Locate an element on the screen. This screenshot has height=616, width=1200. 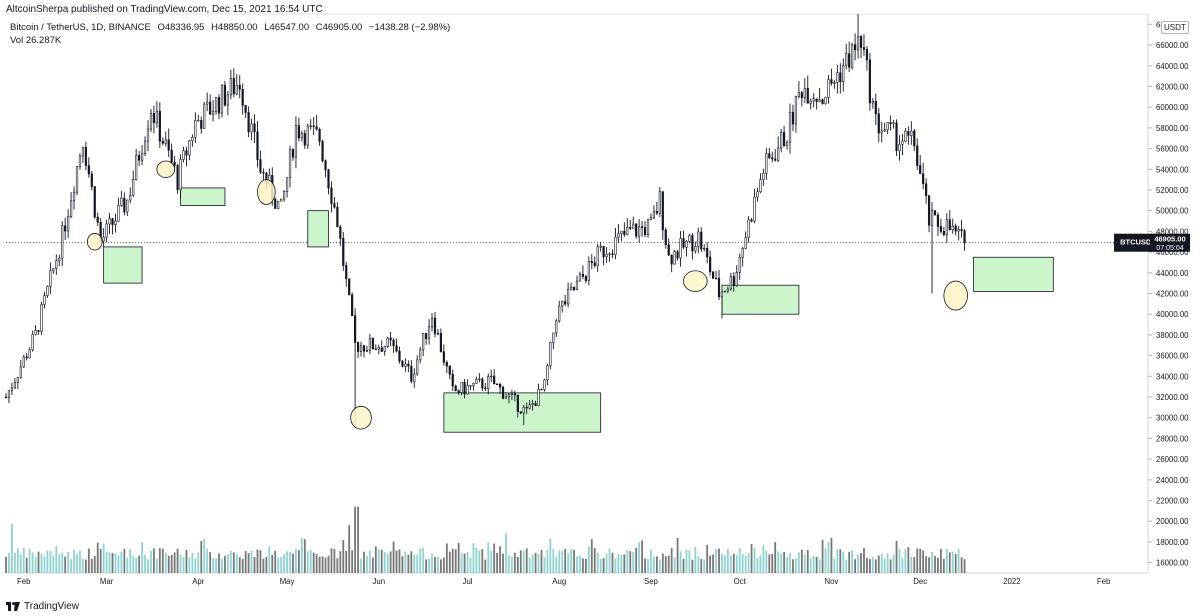
x-tick-label: Jul is located at coordinates (468, 581).